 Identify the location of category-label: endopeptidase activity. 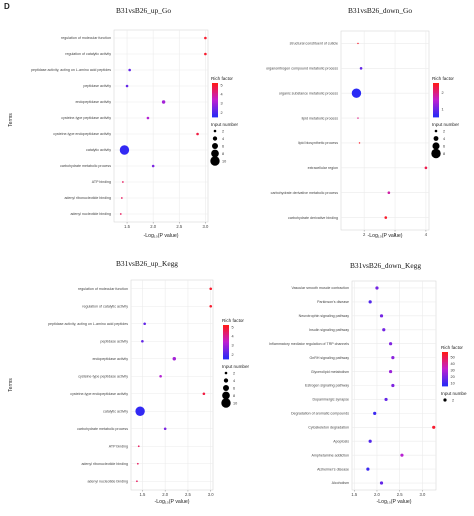
(110, 359).